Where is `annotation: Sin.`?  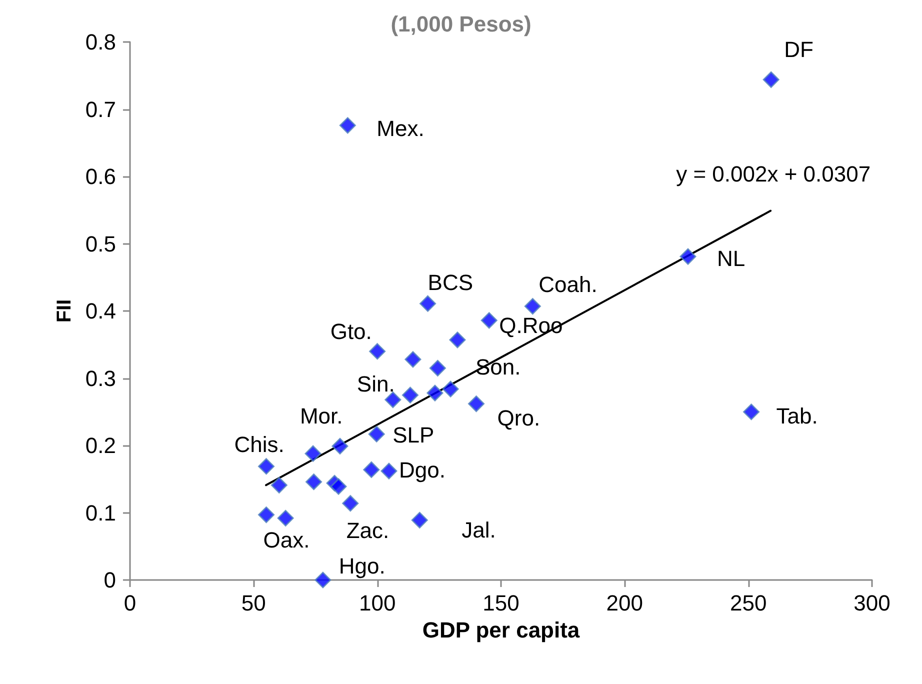 annotation: Sin. is located at coordinates (375, 383).